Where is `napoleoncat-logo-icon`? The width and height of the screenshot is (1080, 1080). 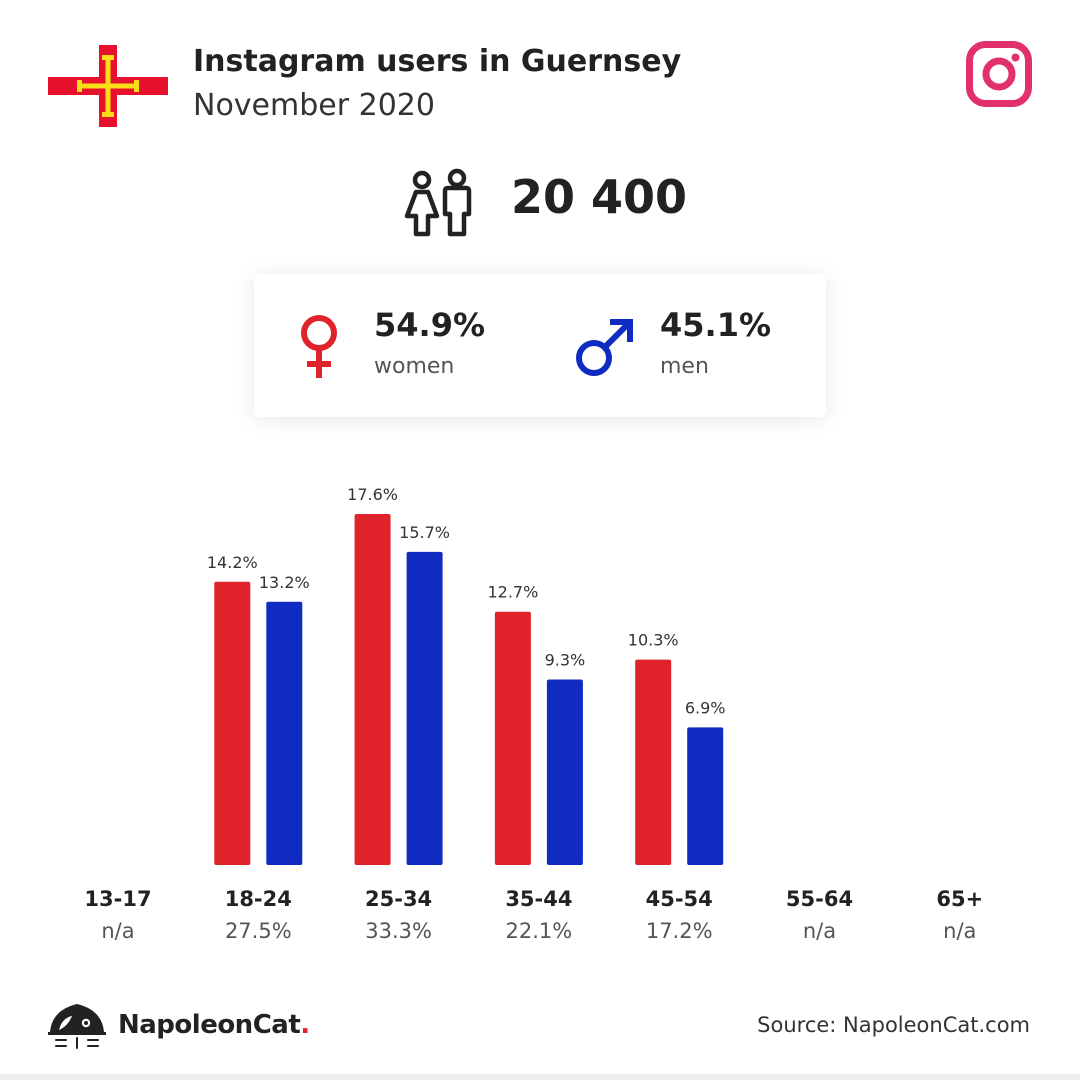
napoleoncat-logo-icon is located at coordinates (77, 1026).